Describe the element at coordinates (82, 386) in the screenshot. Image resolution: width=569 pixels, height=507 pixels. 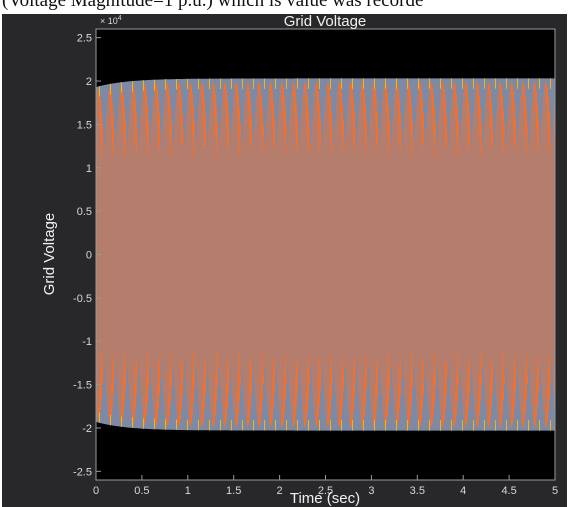
I see `y-tick-label: -1.5` at that location.